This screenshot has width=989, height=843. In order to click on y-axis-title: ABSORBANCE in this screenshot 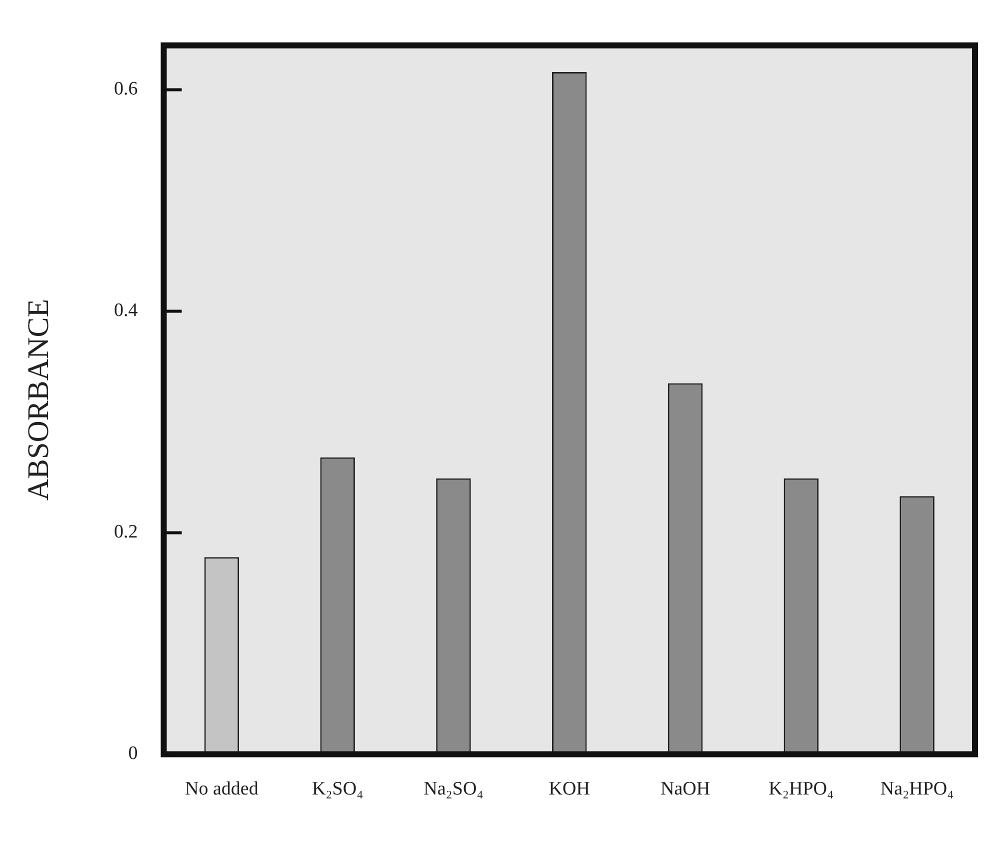, I will do `click(38, 399)`.